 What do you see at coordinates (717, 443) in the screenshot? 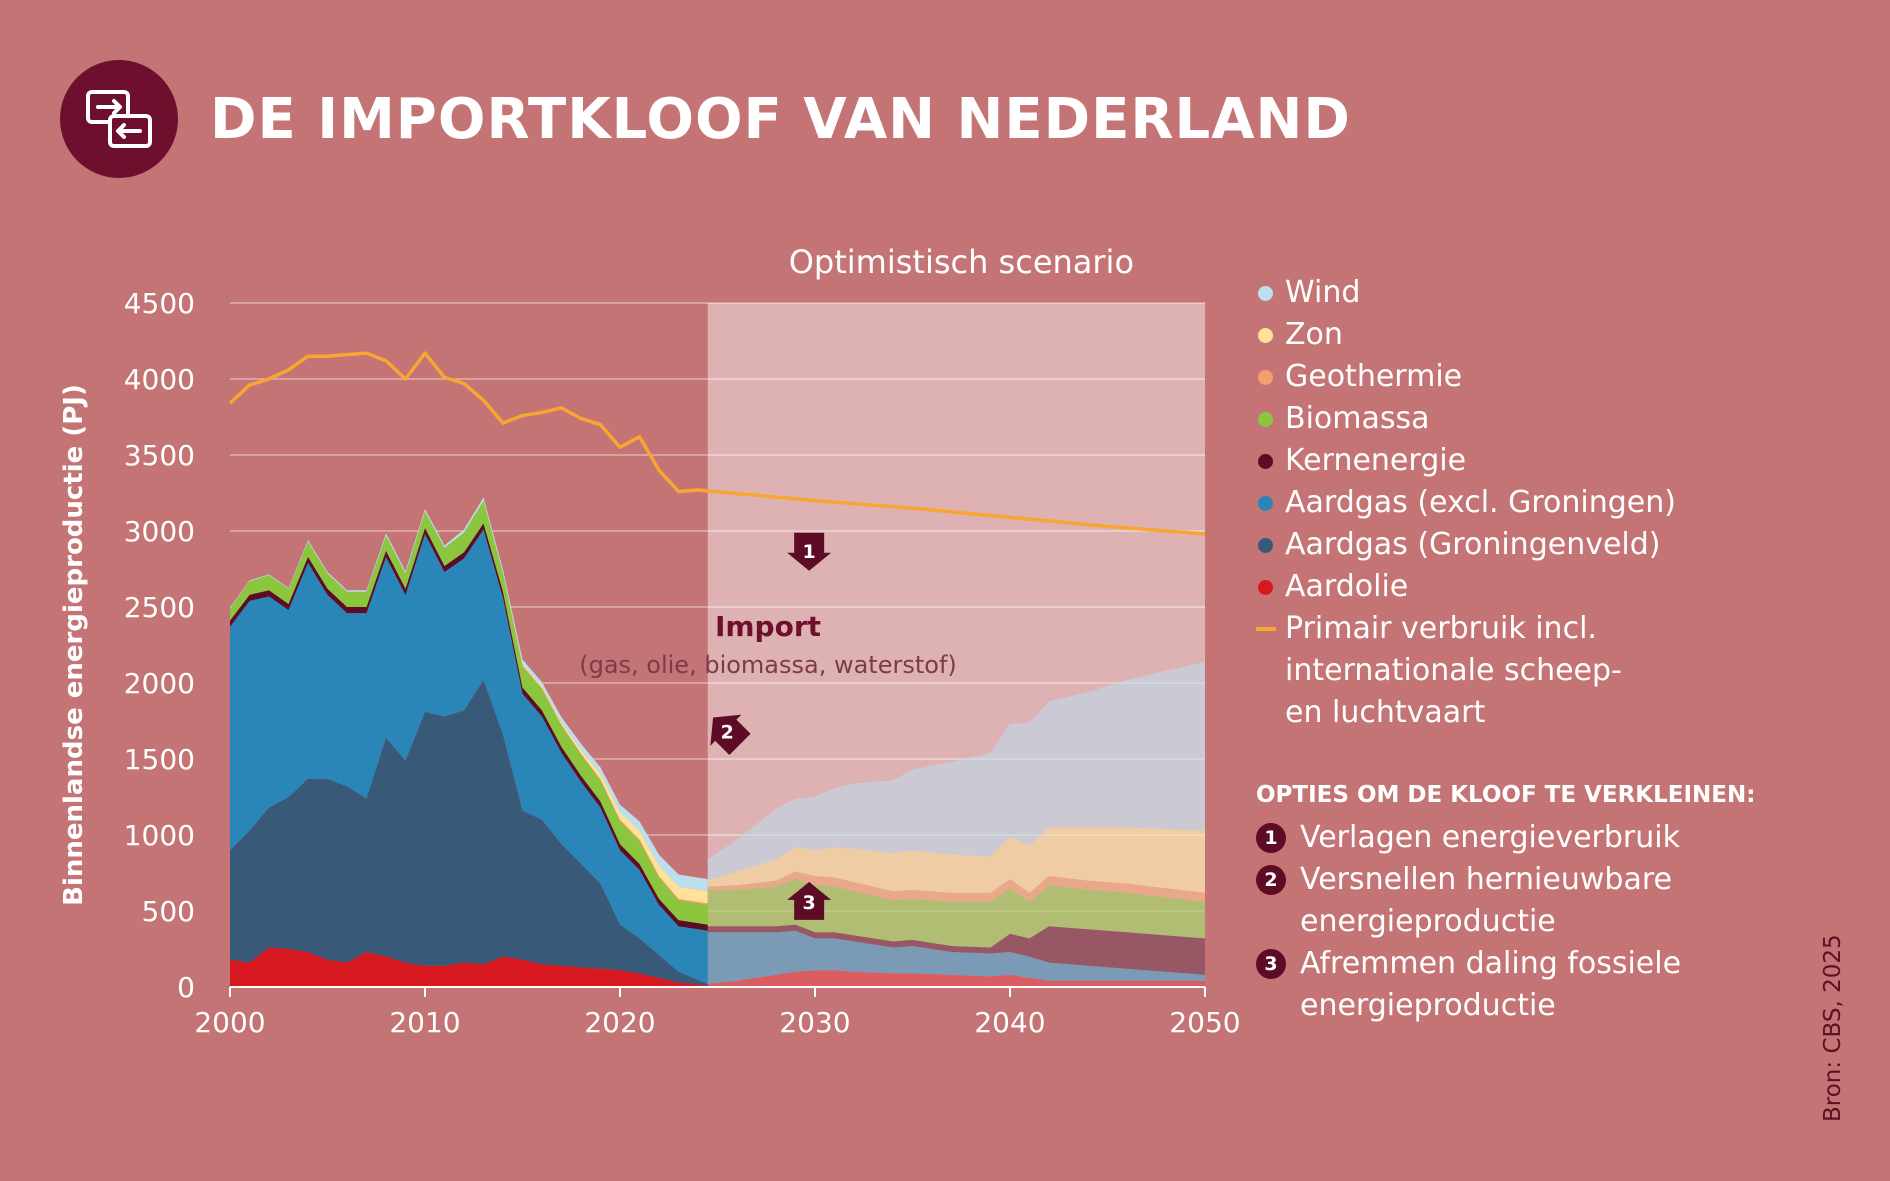
I see `consumption-line` at bounding box center [717, 443].